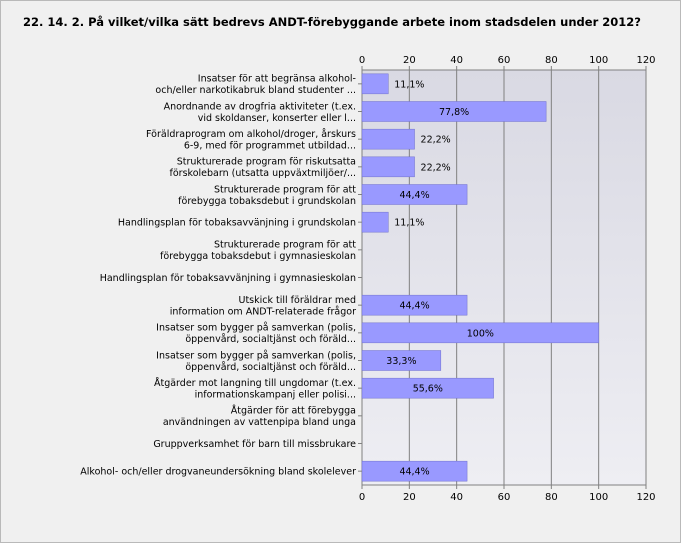 The width and height of the screenshot is (681, 543). Describe the element at coordinates (598, 497) in the screenshot. I see `tick-label-bottom: 100` at that location.